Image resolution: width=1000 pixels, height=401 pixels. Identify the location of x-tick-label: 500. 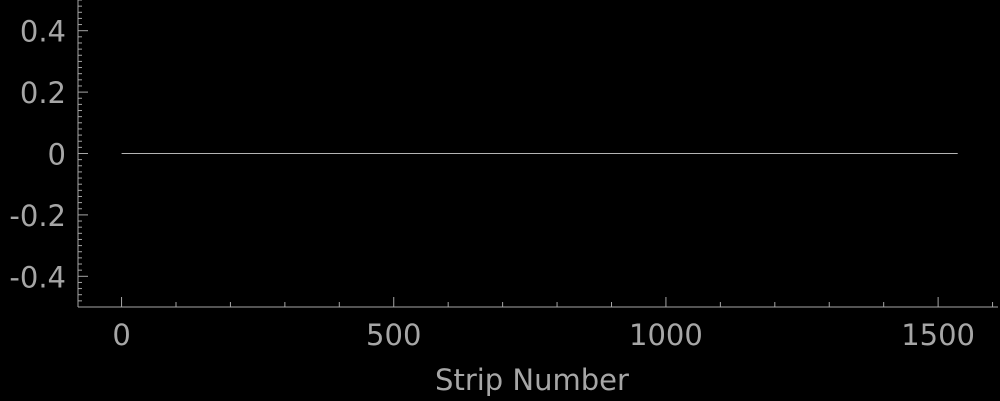
(393, 335).